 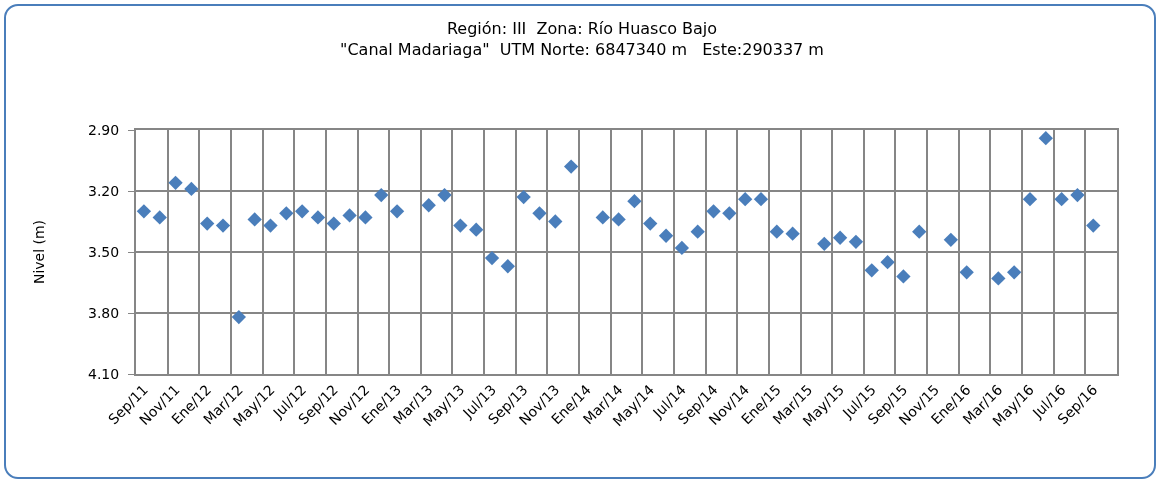 I want to click on chart-title: Región: III Zona: Río Huasco Bajo, so click(x=582, y=29).